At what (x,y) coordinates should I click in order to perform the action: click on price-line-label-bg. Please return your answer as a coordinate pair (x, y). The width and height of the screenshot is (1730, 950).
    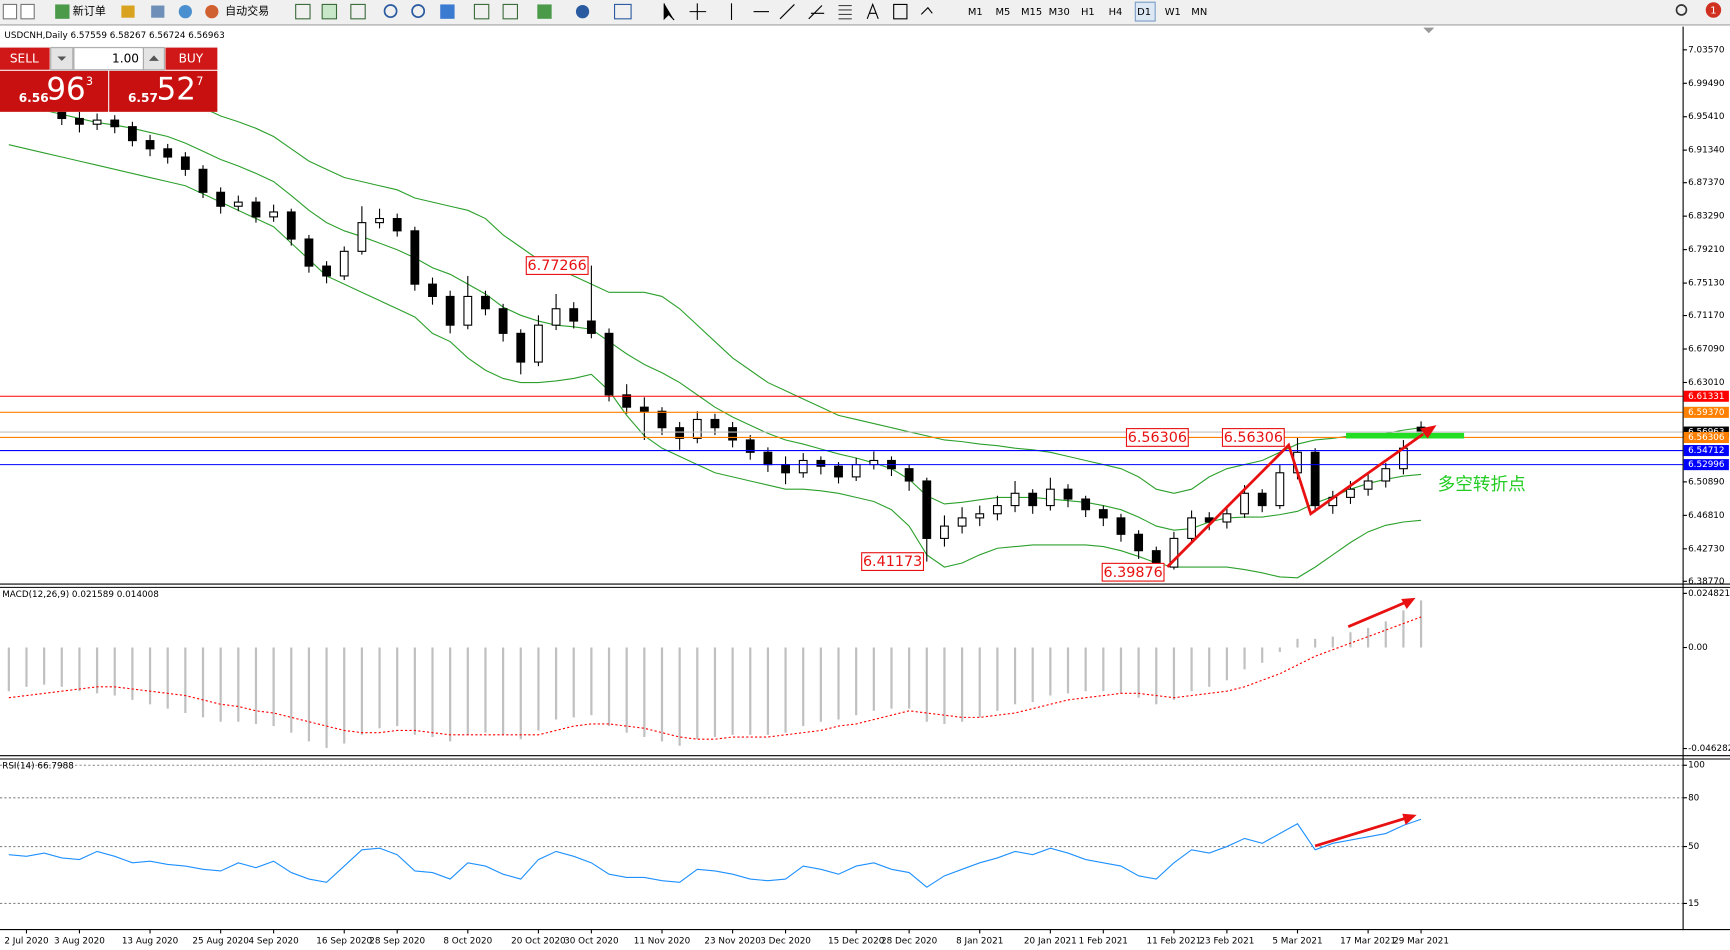
    Looking at the image, I should click on (1706, 412).